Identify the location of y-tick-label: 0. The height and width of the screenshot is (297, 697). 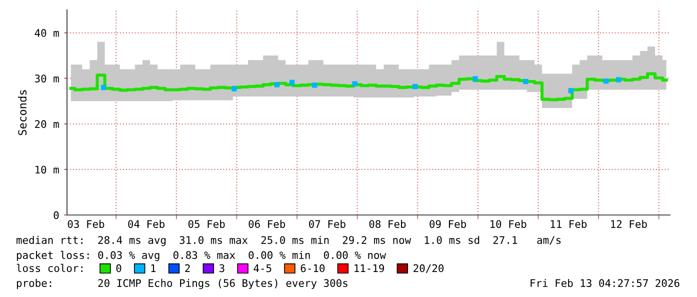
(56, 215).